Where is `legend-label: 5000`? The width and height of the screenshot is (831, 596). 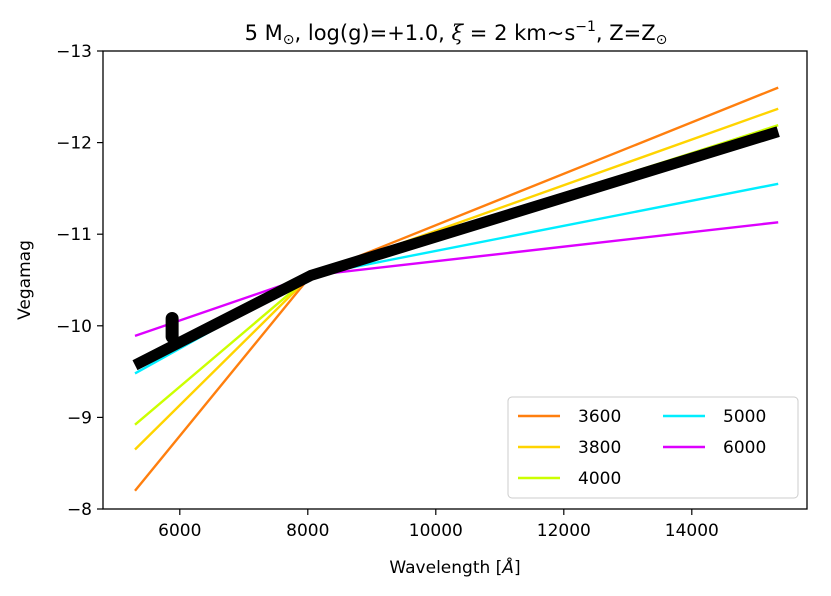 legend-label: 5000 is located at coordinates (744, 417).